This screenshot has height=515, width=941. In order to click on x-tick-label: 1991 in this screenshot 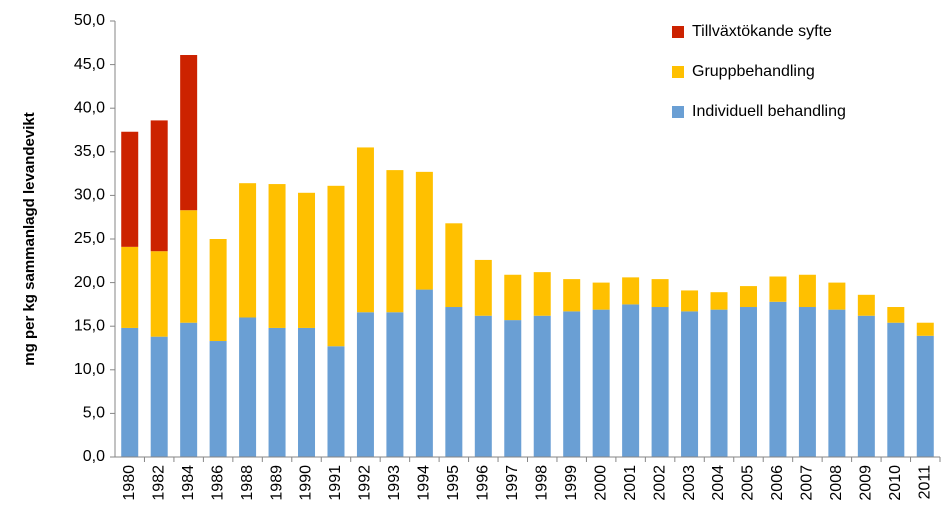, I will do `click(335, 483)`.